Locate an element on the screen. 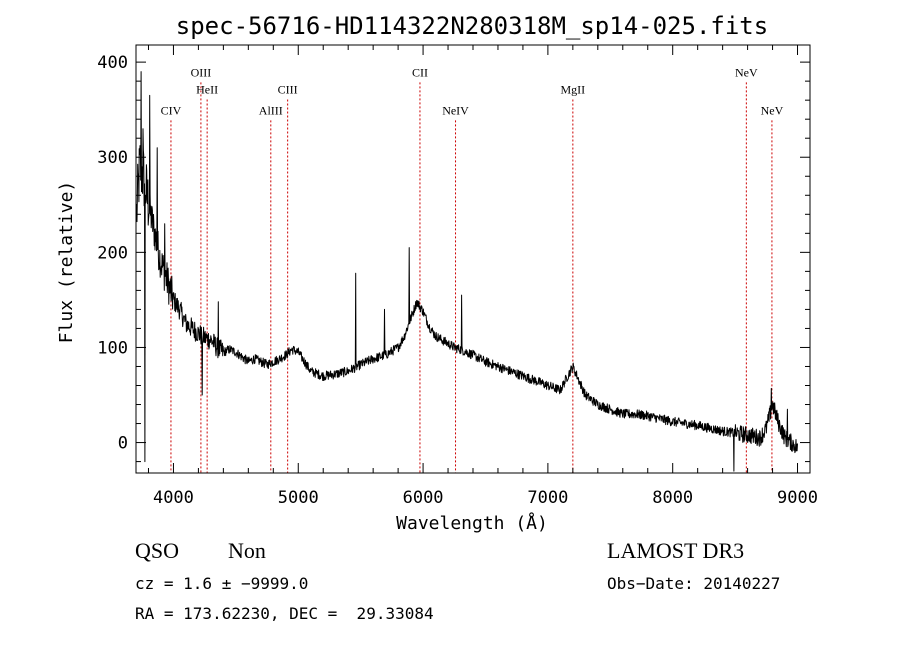 Image resolution: width=900 pixels, height=649 pixels. y-tick-label: 0 is located at coordinates (123, 444).